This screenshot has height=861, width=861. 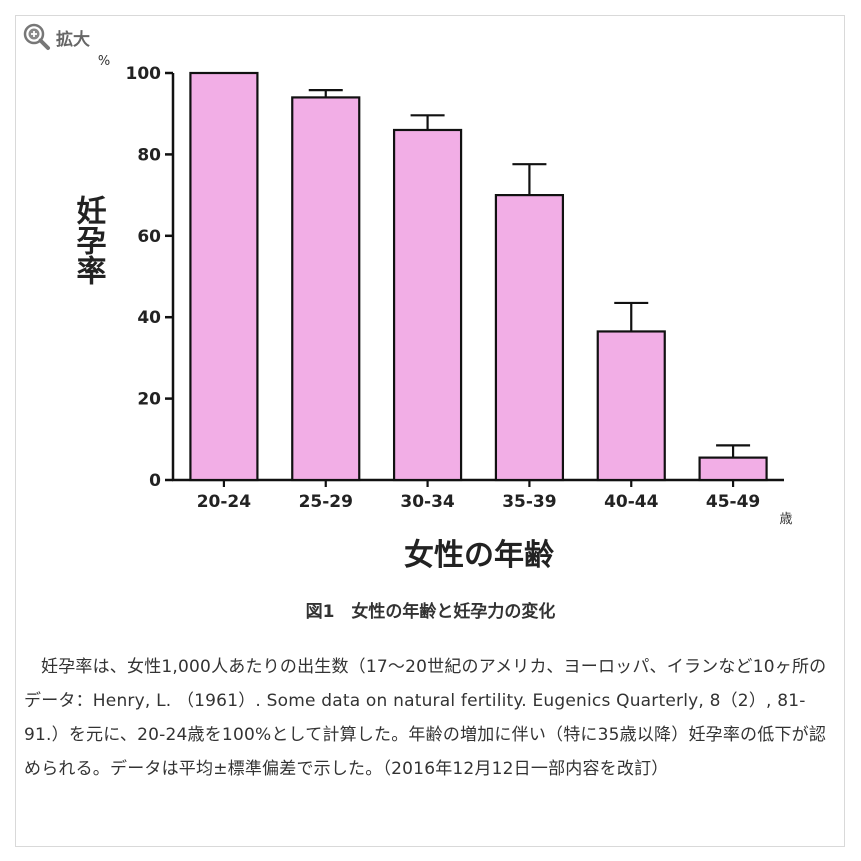 What do you see at coordinates (149, 318) in the screenshot?
I see `y-tick-label: 40` at bounding box center [149, 318].